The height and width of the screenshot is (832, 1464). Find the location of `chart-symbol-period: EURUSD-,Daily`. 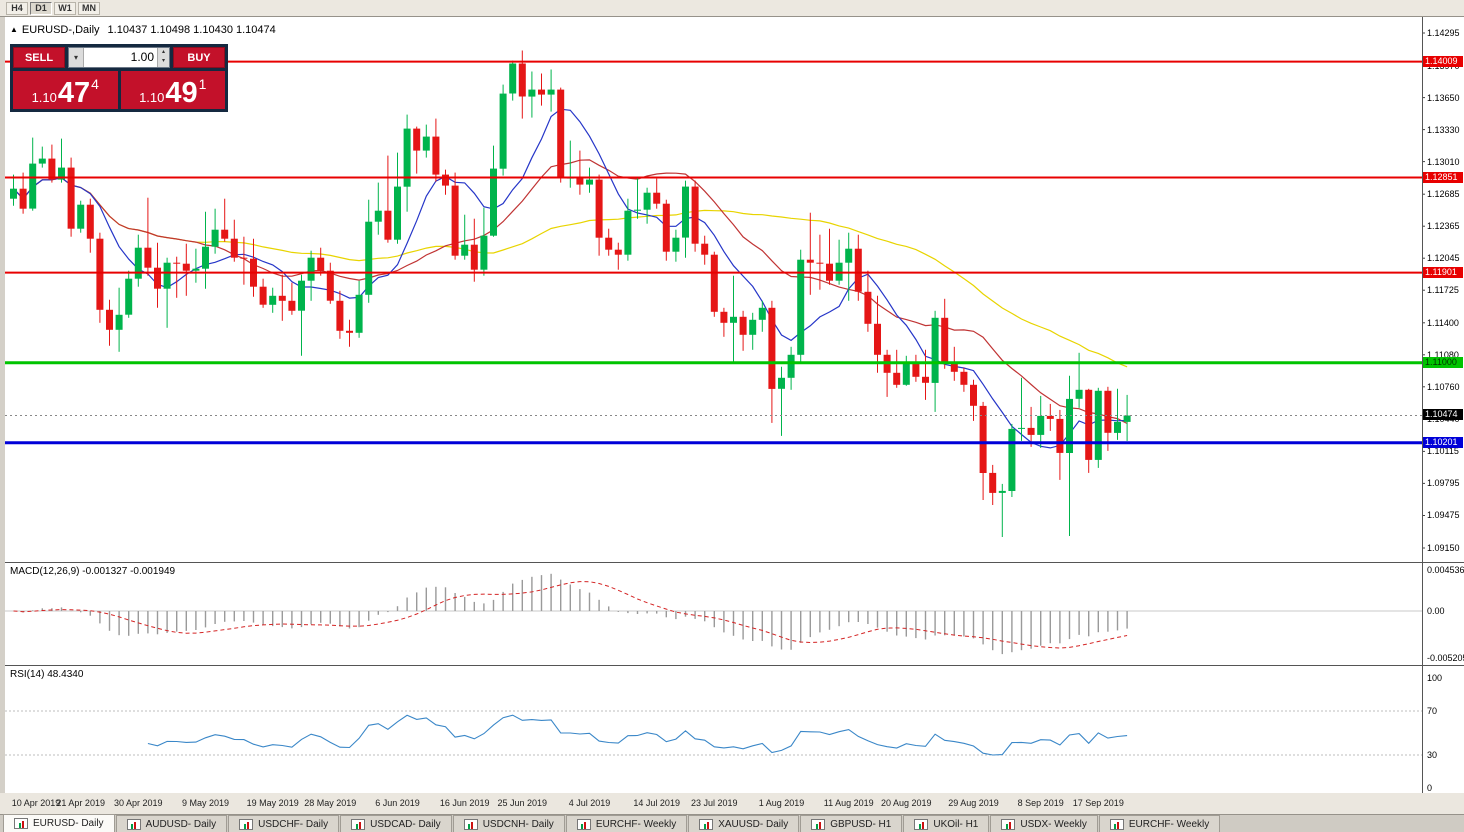

chart-symbol-period: EURUSD-,Daily is located at coordinates (60, 30).